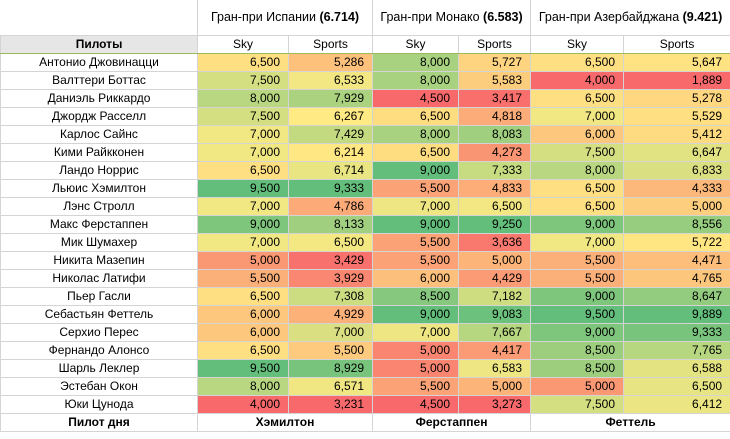 The width and height of the screenshot is (730, 439). I want to click on rating-cell: 9,889, so click(676, 314).